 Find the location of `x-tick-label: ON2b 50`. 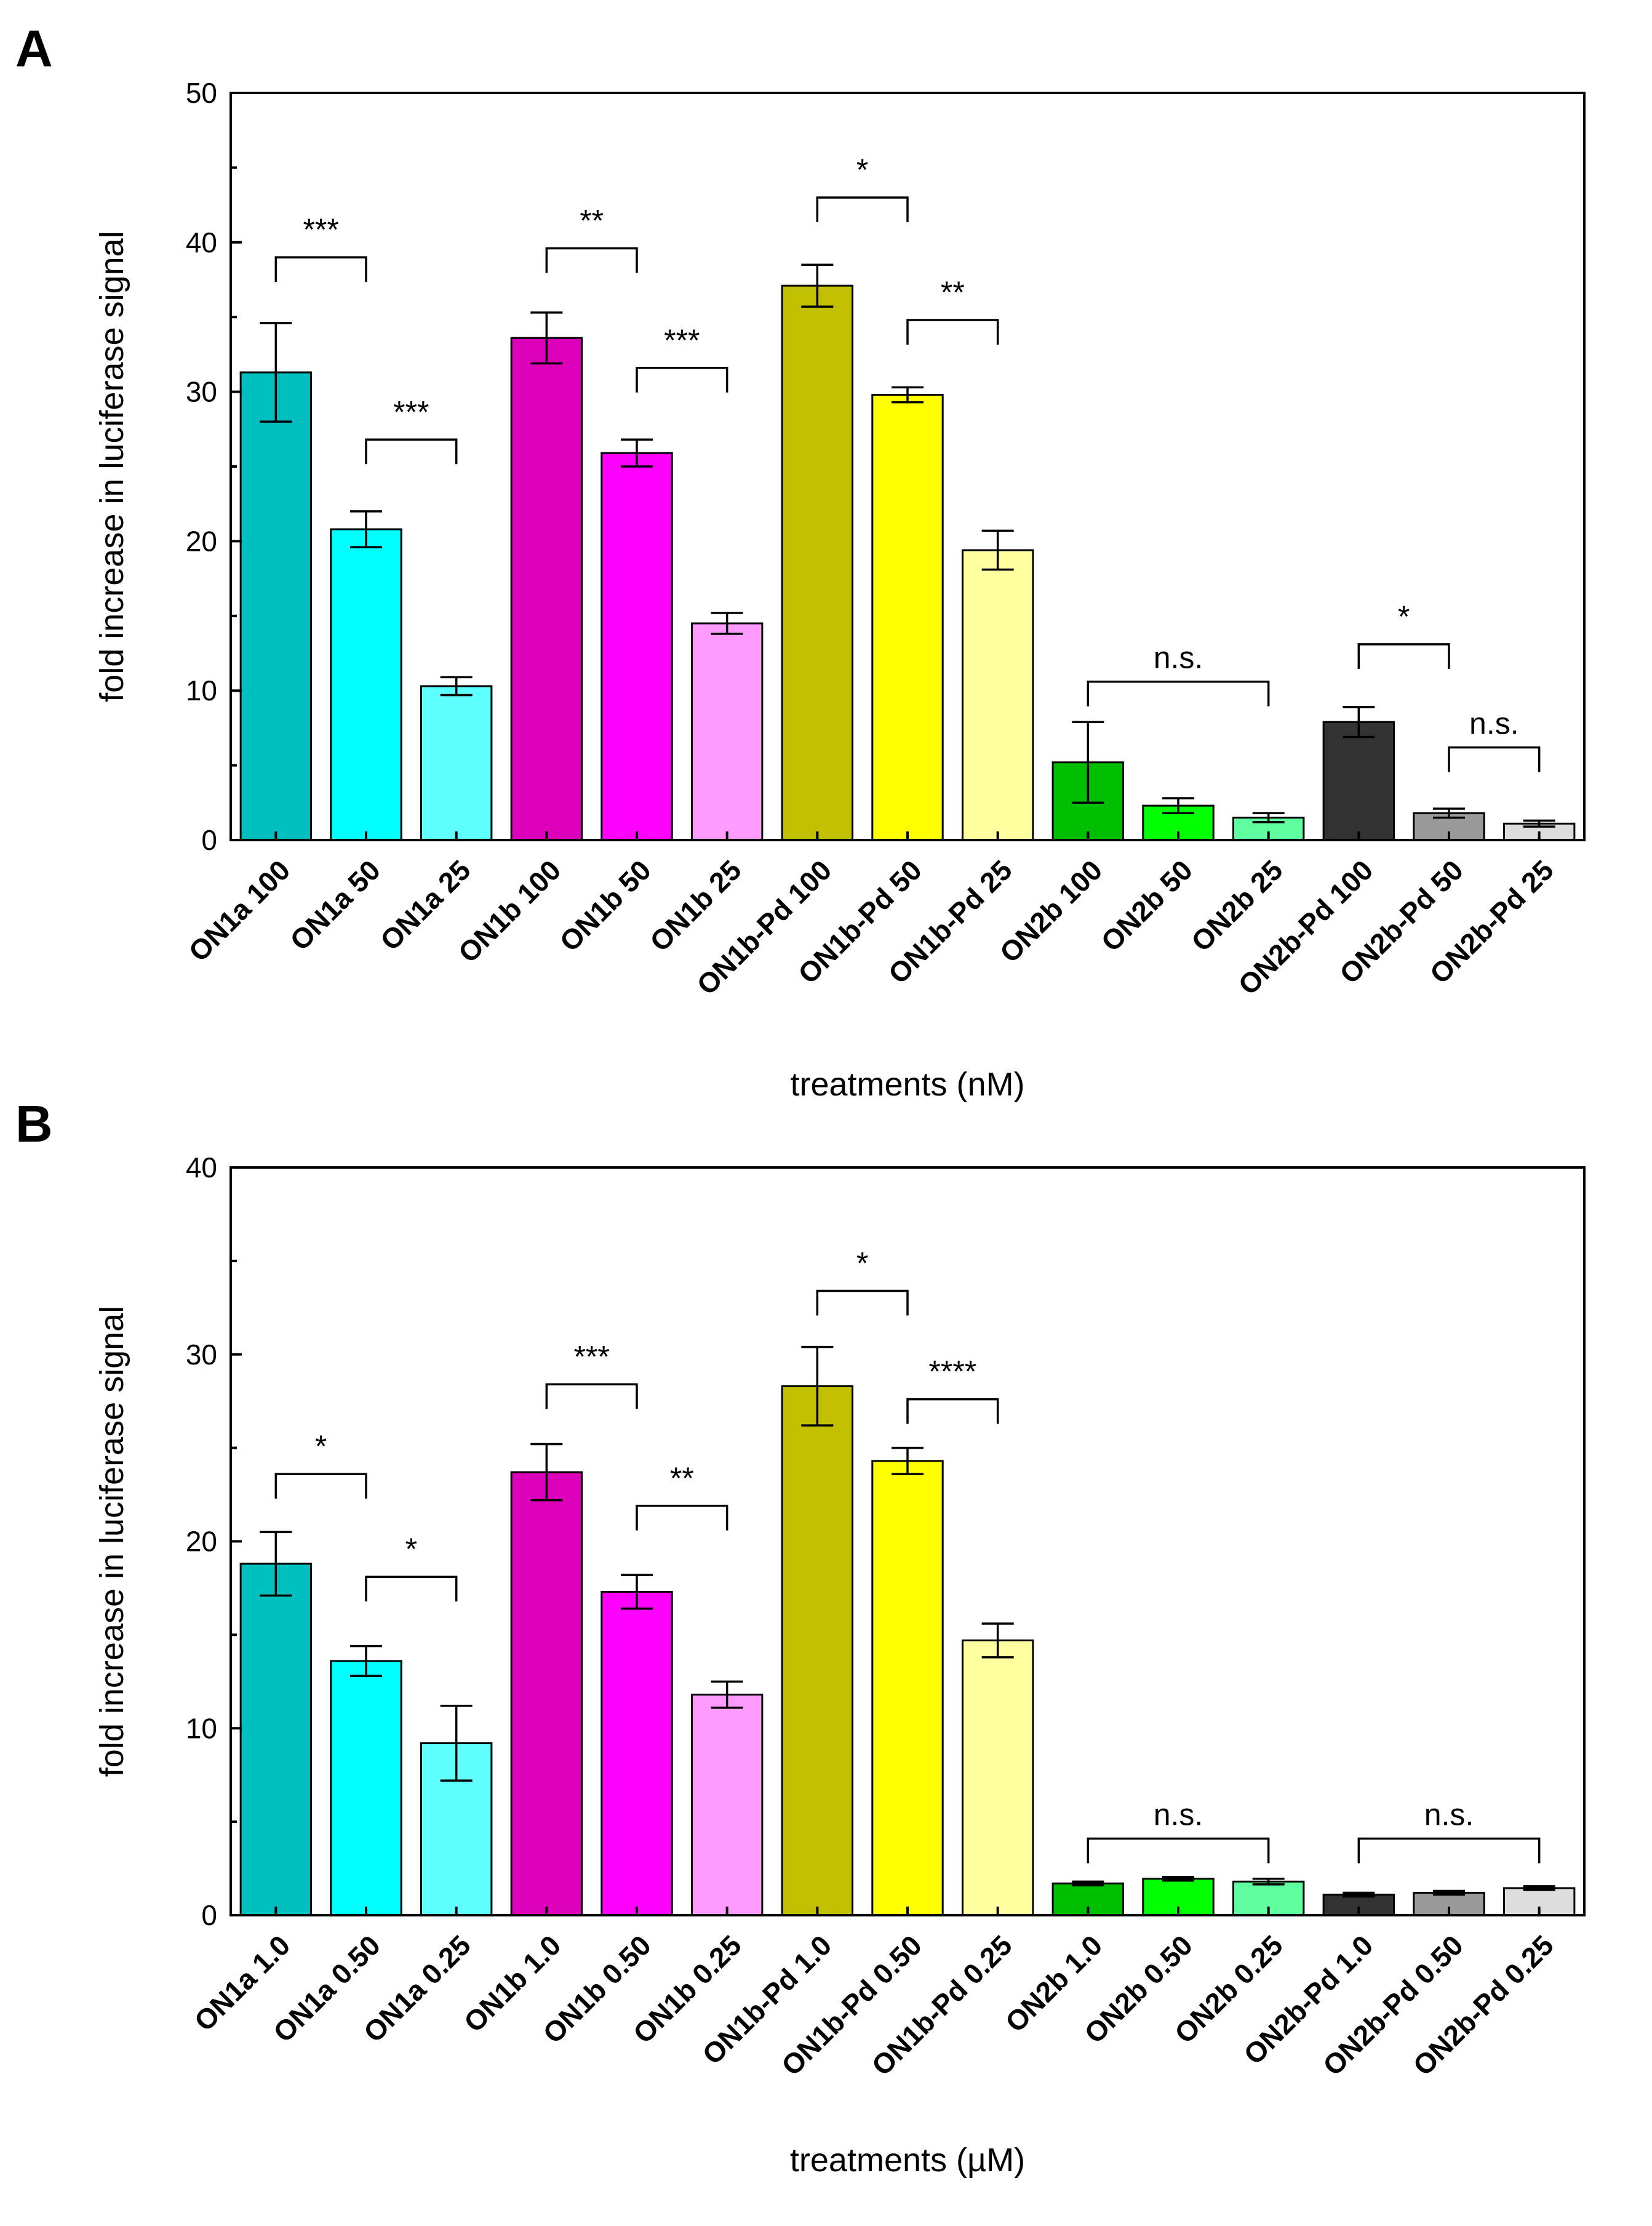

x-tick-label: ON2b 50 is located at coordinates (1147, 906).